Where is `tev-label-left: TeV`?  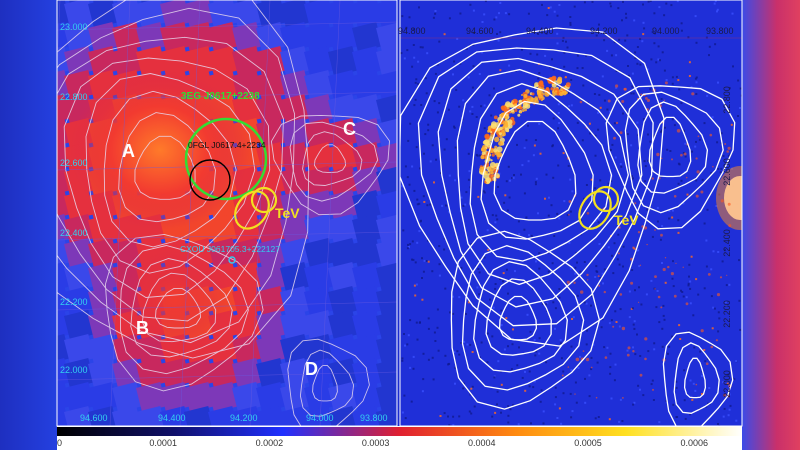 tev-label-left: TeV is located at coordinates (287, 213).